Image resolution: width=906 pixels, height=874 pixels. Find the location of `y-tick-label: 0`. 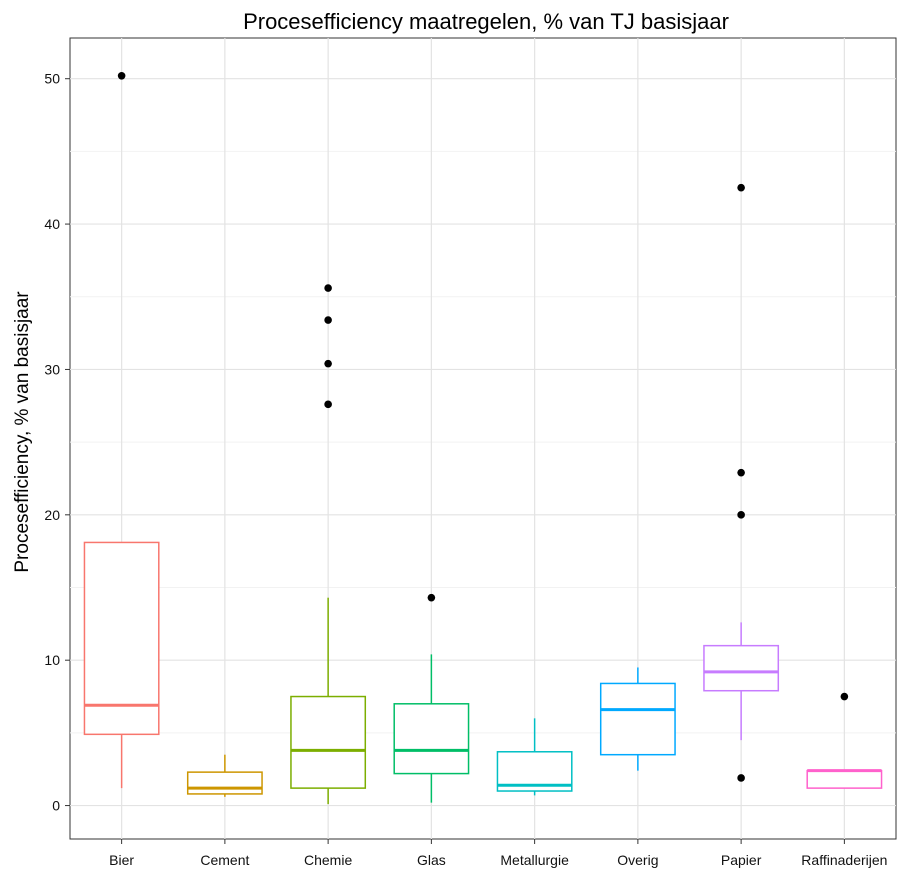

y-tick-label: 0 is located at coordinates (56, 806).